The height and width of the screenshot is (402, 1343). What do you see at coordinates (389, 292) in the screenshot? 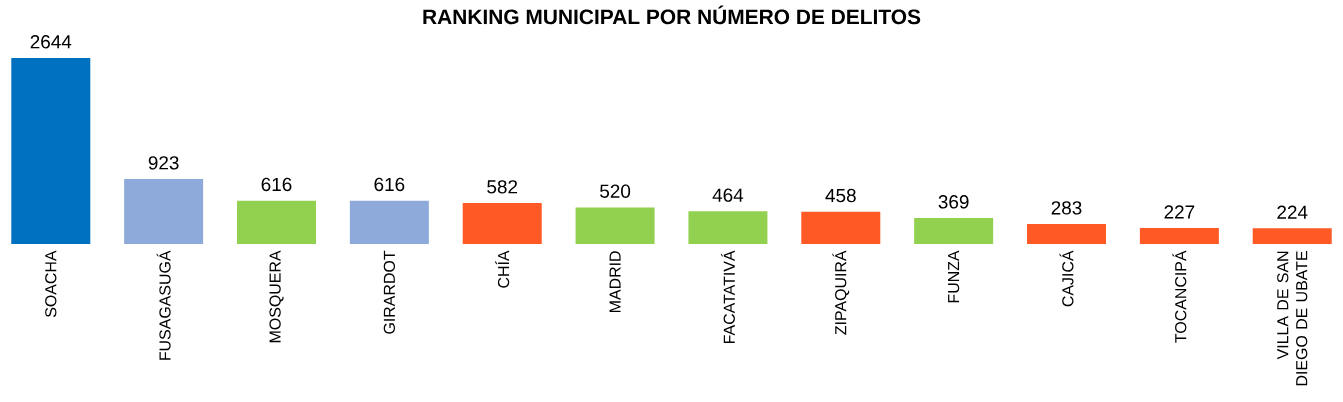
I see `x-tick-label: GIRARDOT` at bounding box center [389, 292].